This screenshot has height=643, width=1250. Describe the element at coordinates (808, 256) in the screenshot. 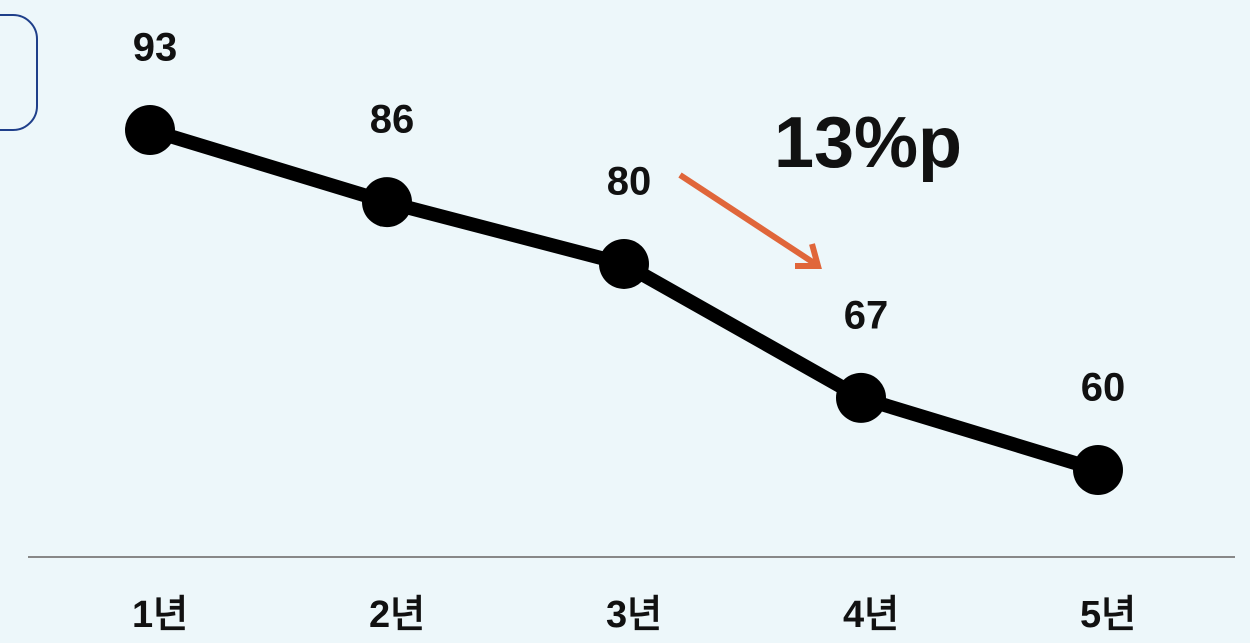

I see `annotation-arrowhead` at that location.